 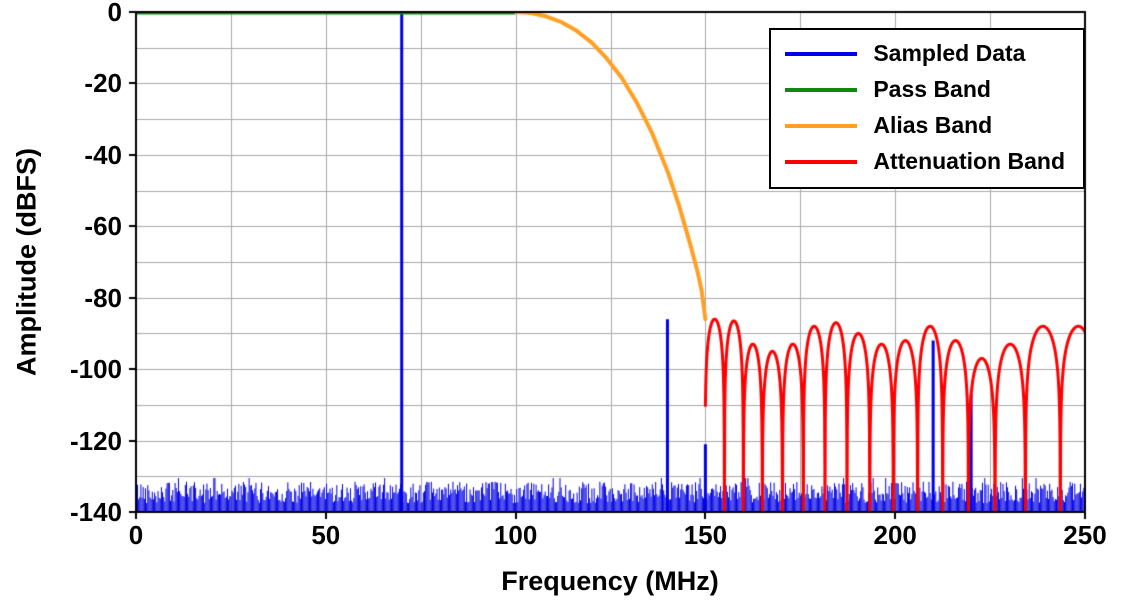 I want to click on y-tick-label: -80, so click(x=103, y=297).